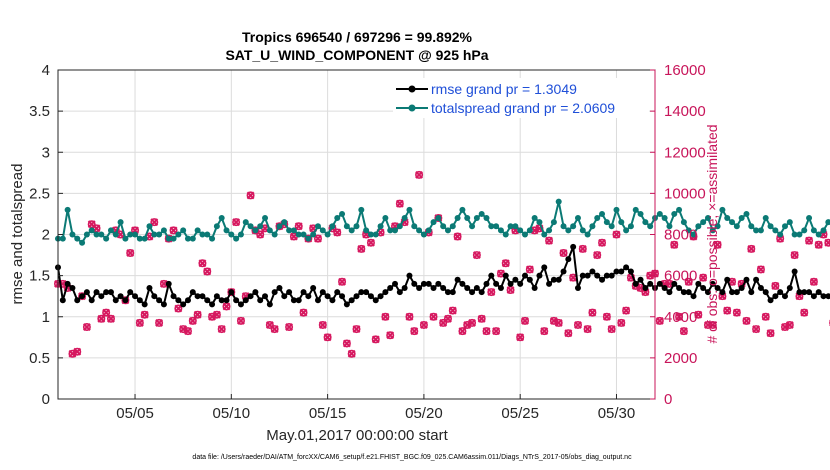  What do you see at coordinates (39, 111) in the screenshot?
I see `y-tick-label: 3.5` at bounding box center [39, 111].